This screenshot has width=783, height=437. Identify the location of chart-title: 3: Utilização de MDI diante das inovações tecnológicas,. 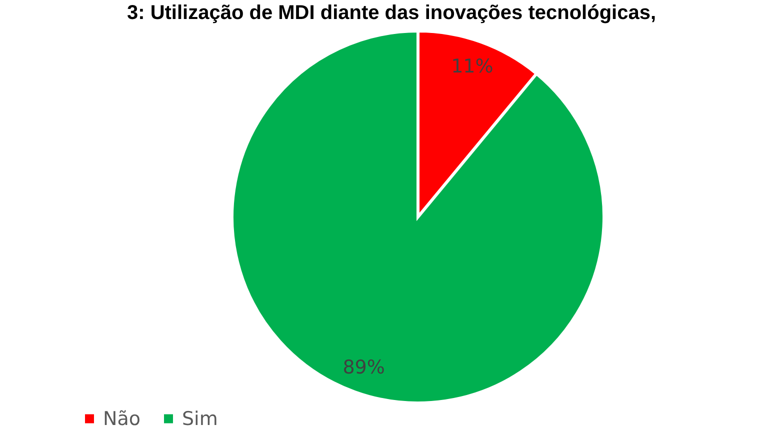
(391, 13).